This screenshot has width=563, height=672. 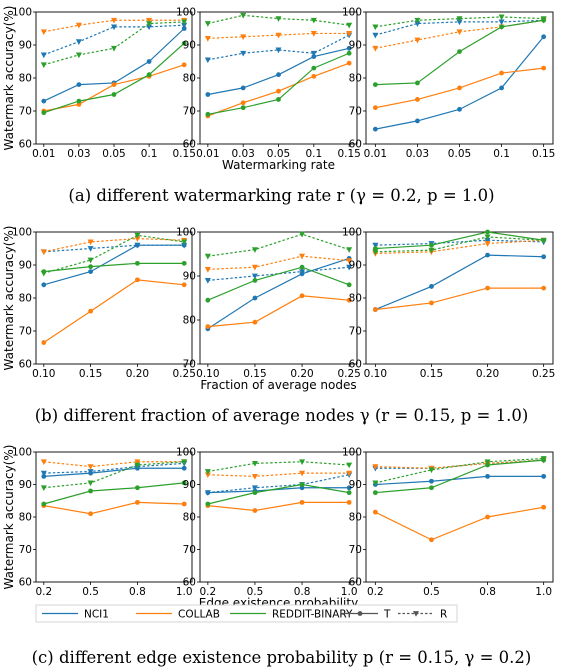 I want to click on y-axis-label: Watermark accuracy(%), so click(x=9, y=517).